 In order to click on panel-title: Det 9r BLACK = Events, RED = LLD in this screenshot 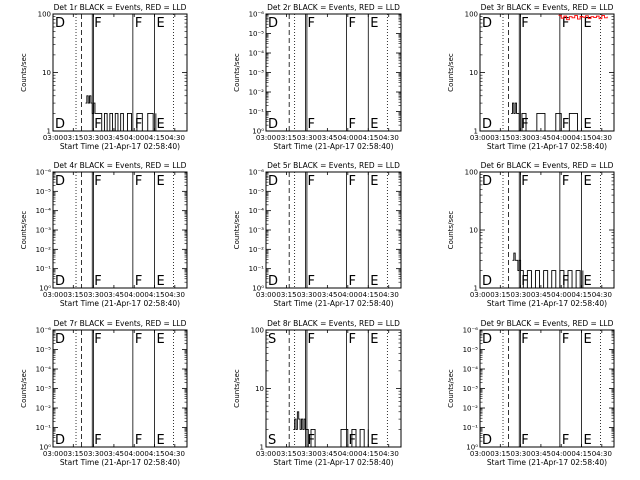, I will do `click(547, 323)`.